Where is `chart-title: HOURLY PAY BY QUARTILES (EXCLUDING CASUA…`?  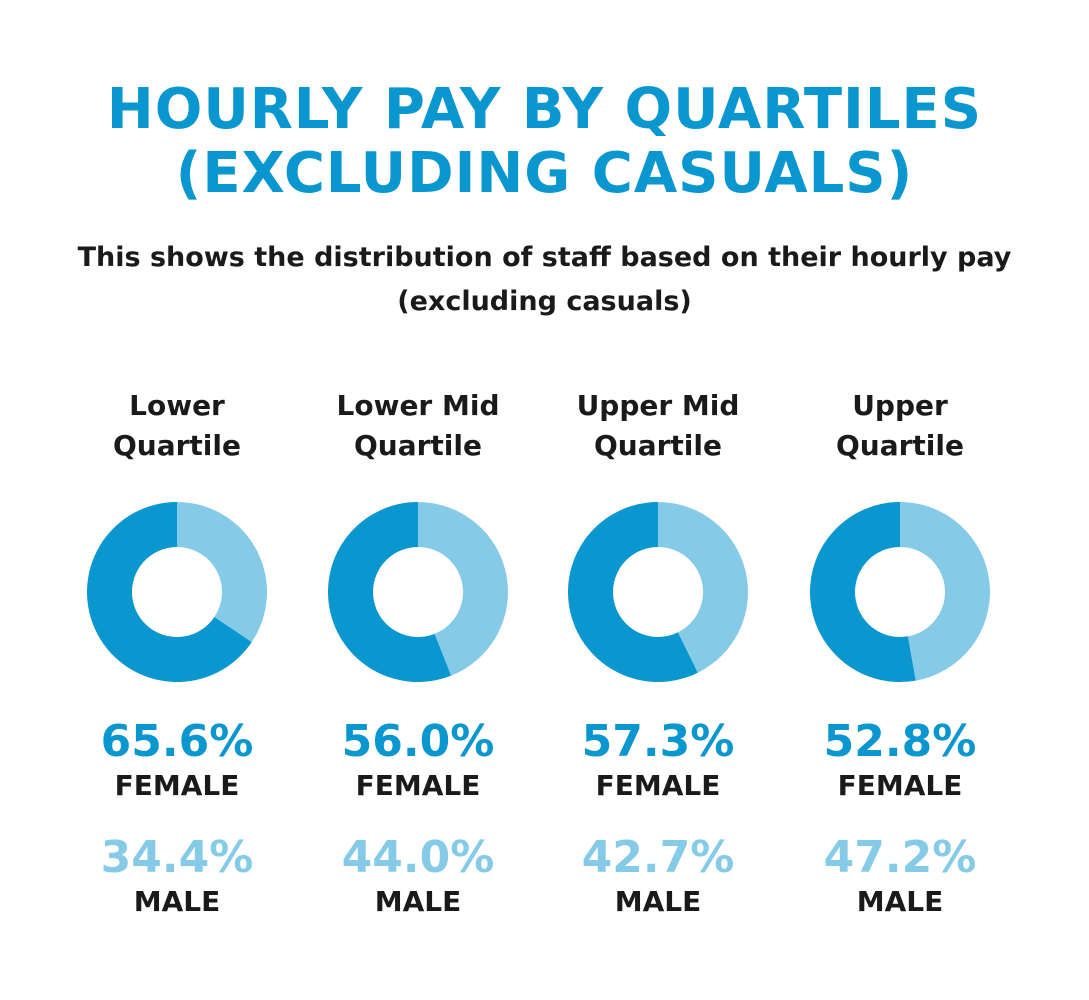
chart-title: HOURLY PAY BY QUARTILES (EXCLUDING CASUA… is located at coordinates (544, 142).